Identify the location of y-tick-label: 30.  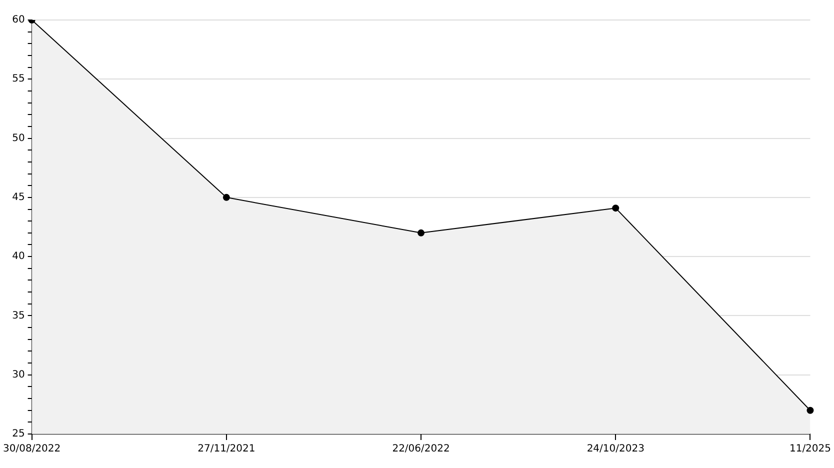
(18, 374).